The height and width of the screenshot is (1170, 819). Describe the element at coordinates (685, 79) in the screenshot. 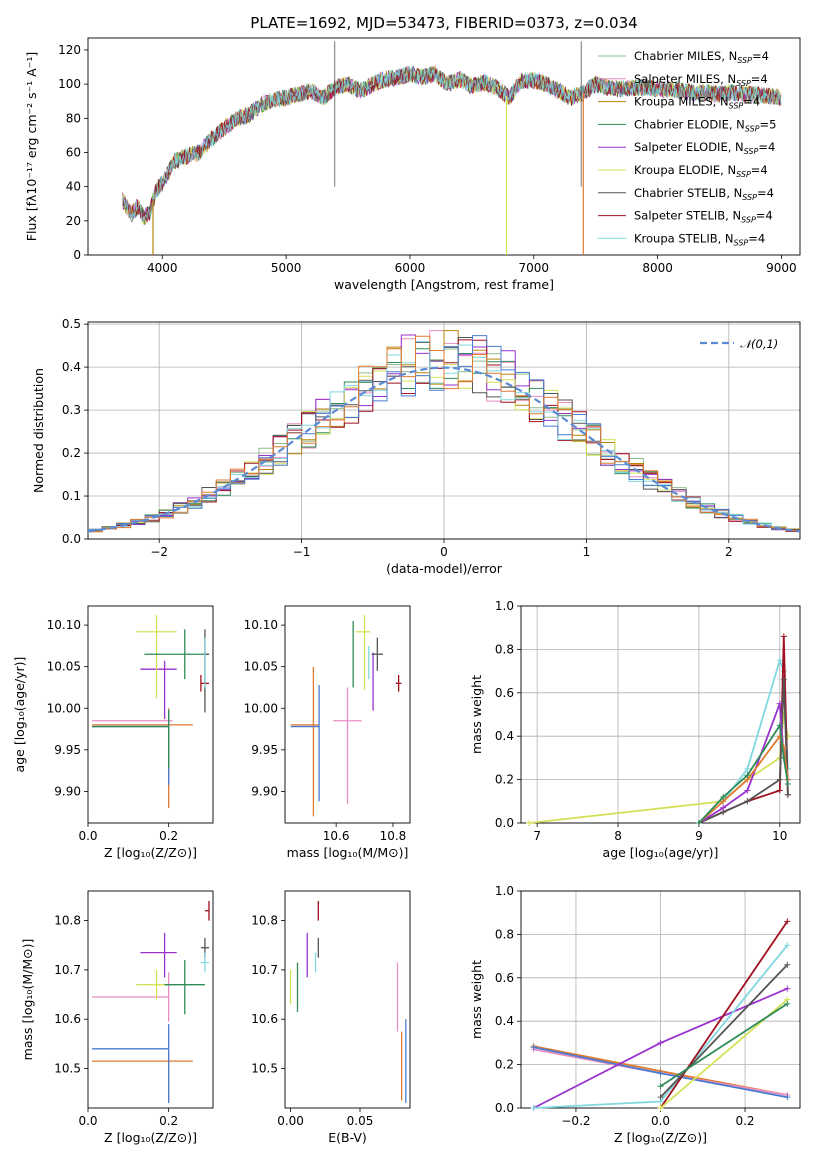

I see `legend-label-name: Salpeter MILES, N` at that location.